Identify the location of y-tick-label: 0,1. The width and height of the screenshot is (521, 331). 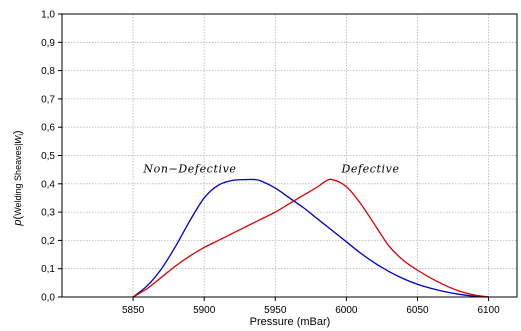
(48, 269).